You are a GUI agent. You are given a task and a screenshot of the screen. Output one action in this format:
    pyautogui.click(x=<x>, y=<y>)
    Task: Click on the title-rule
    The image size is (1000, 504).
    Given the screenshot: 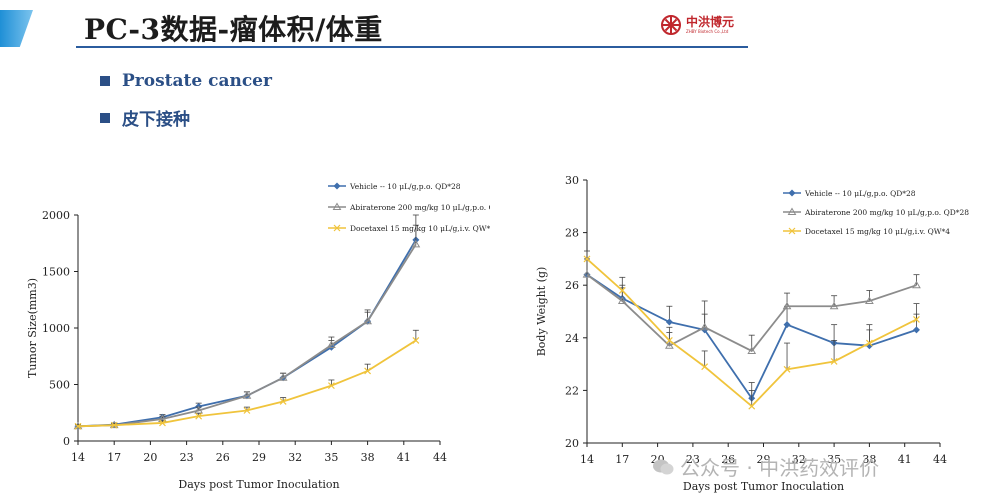 What is the action you would take?
    pyautogui.click(x=412, y=47)
    